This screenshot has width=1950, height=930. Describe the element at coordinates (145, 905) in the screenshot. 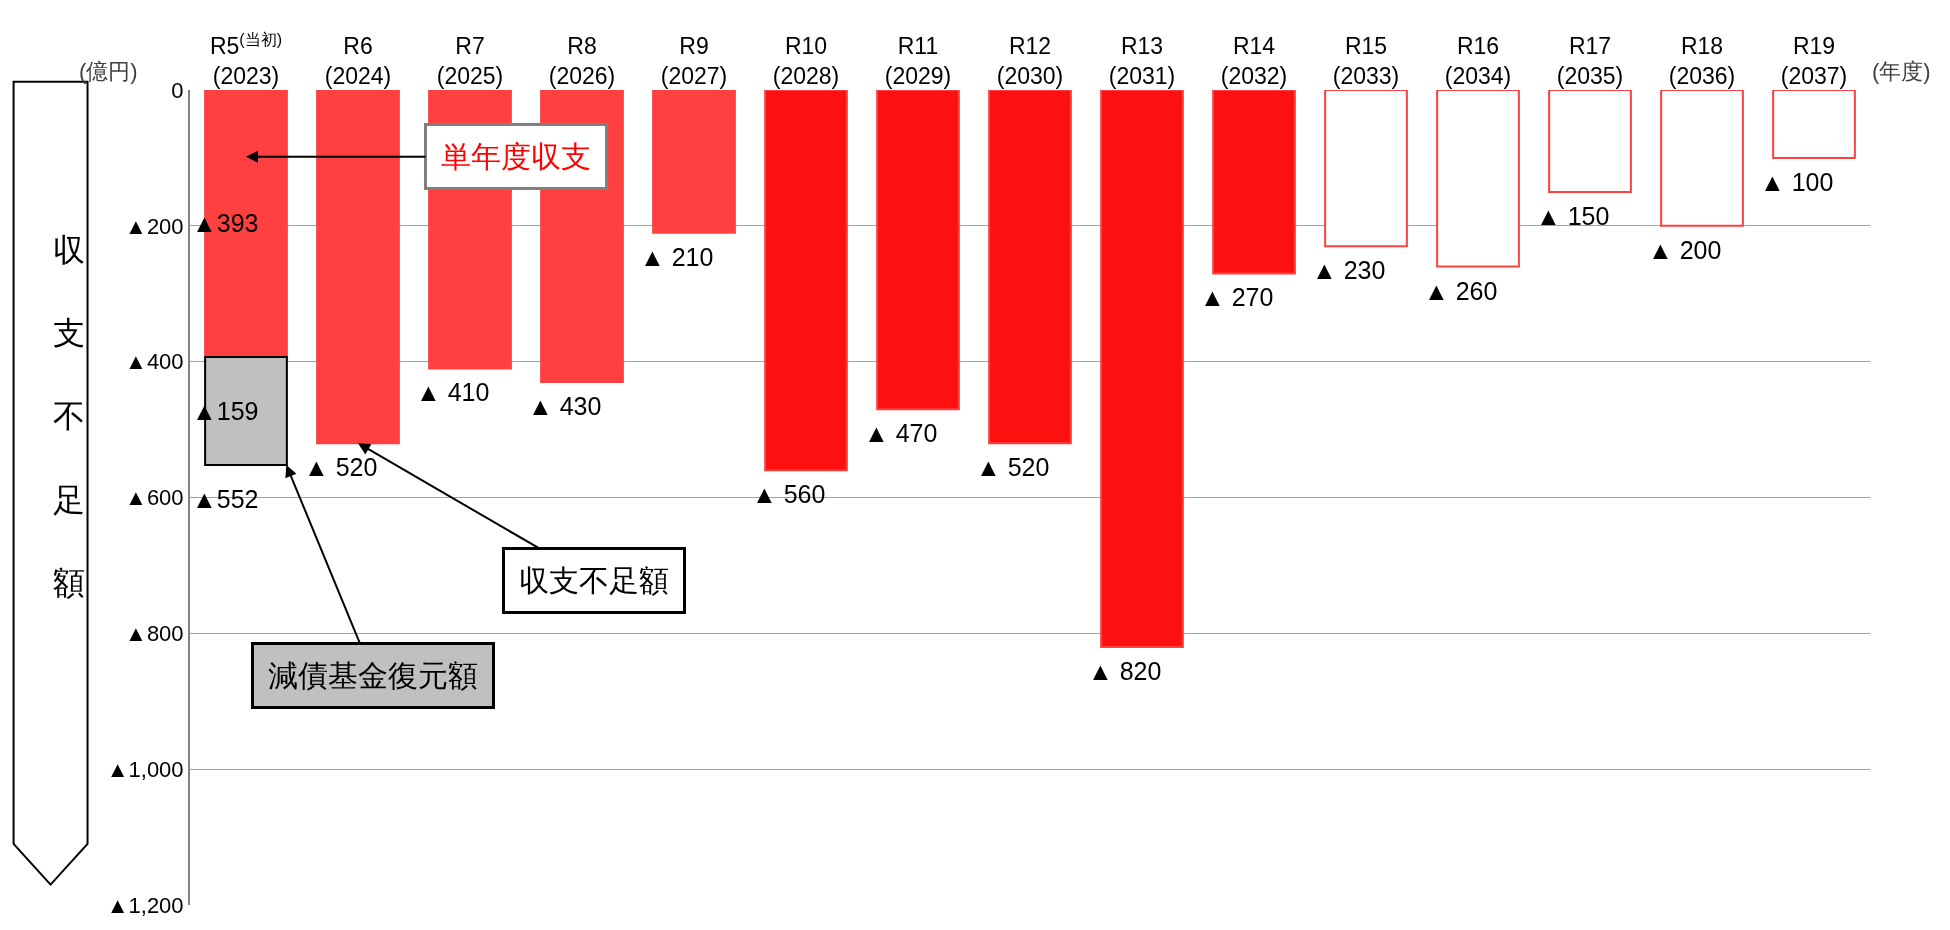

I see `y-tick-label: ▲1,200` at that location.